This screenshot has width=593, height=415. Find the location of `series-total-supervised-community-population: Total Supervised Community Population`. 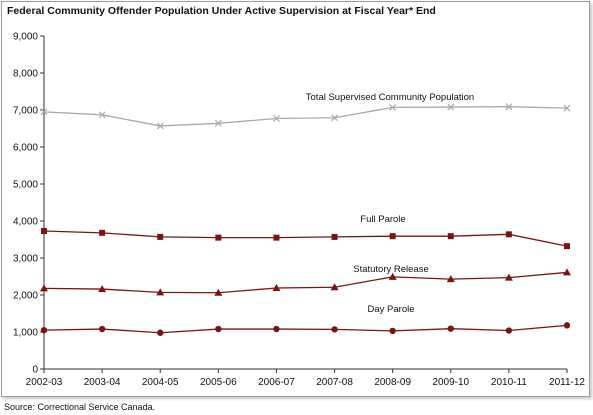

series-total-supervised-community-population: Total Supervised Community Population is located at coordinates (305, 111).